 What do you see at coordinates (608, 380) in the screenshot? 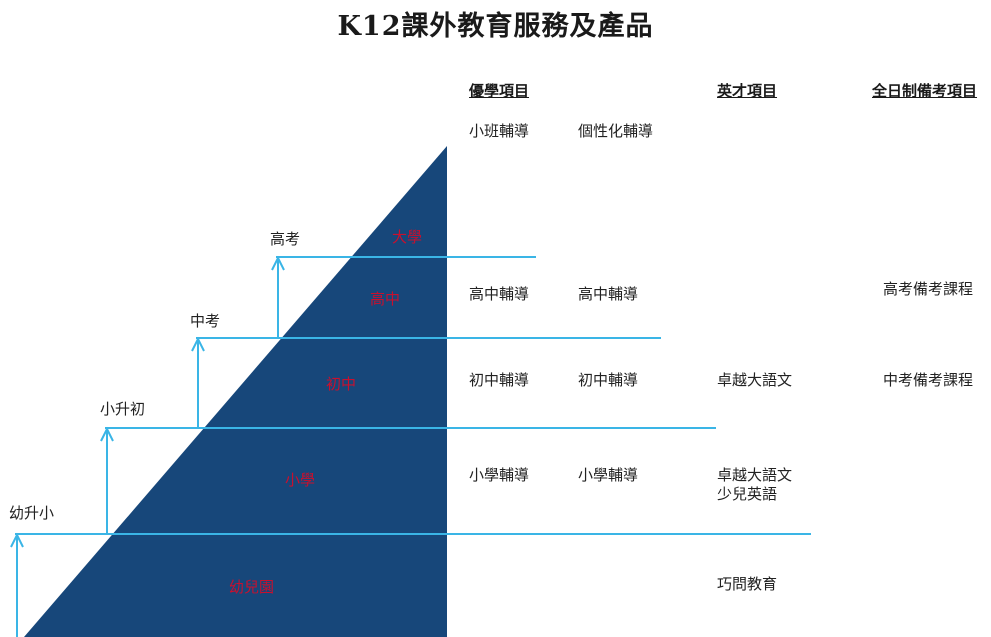
I see `product-middle-youxue-2: 初中輔導` at bounding box center [608, 380].